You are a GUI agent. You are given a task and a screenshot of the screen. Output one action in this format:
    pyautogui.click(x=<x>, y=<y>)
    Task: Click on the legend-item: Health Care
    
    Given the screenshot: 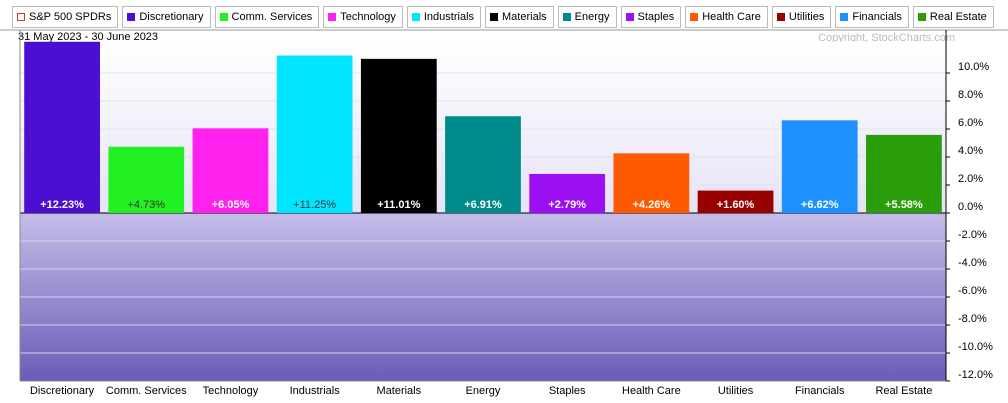 What is the action you would take?
    pyautogui.click(x=726, y=17)
    